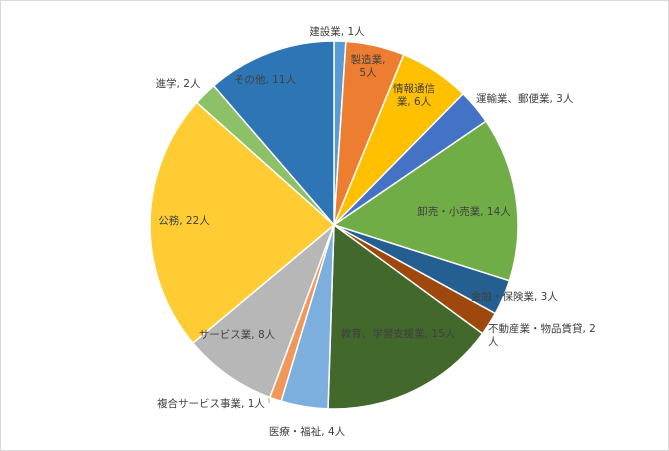 Image resolution: width=669 pixels, height=451 pixels. Describe the element at coordinates (514, 296) in the screenshot. I see `slice-label-5: 金融・保険業, 3人` at that location.